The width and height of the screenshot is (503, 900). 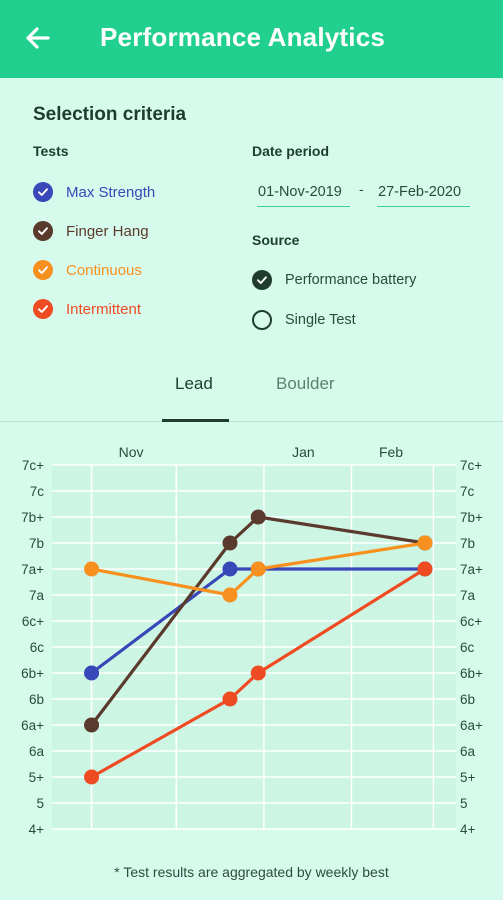 What do you see at coordinates (32, 517) in the screenshot?
I see `y-tick-label-left: 7b+` at bounding box center [32, 517].